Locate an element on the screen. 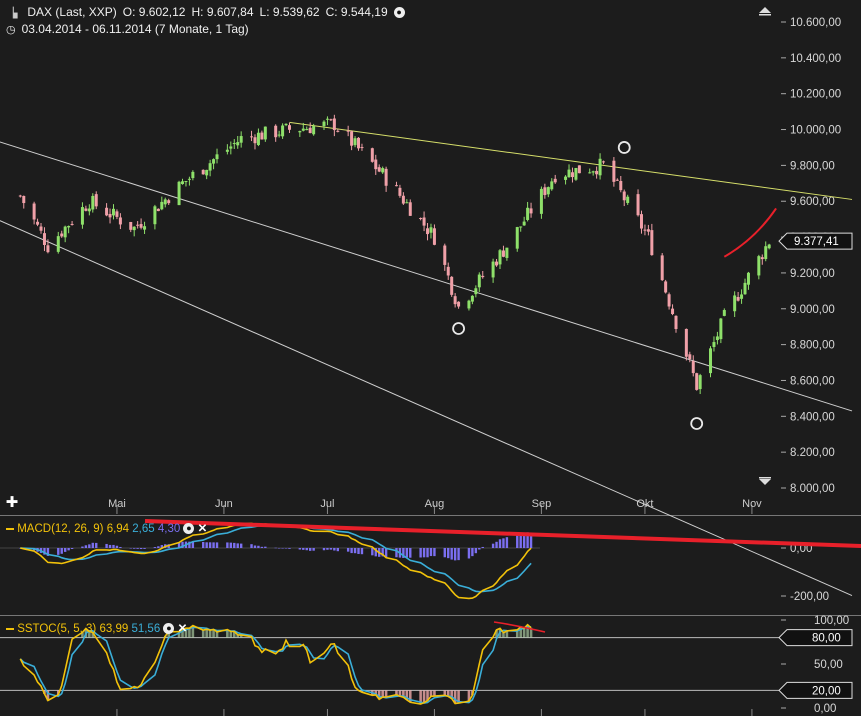 The width and height of the screenshot is (861, 716). move-icon: ✚ is located at coordinates (12, 502).